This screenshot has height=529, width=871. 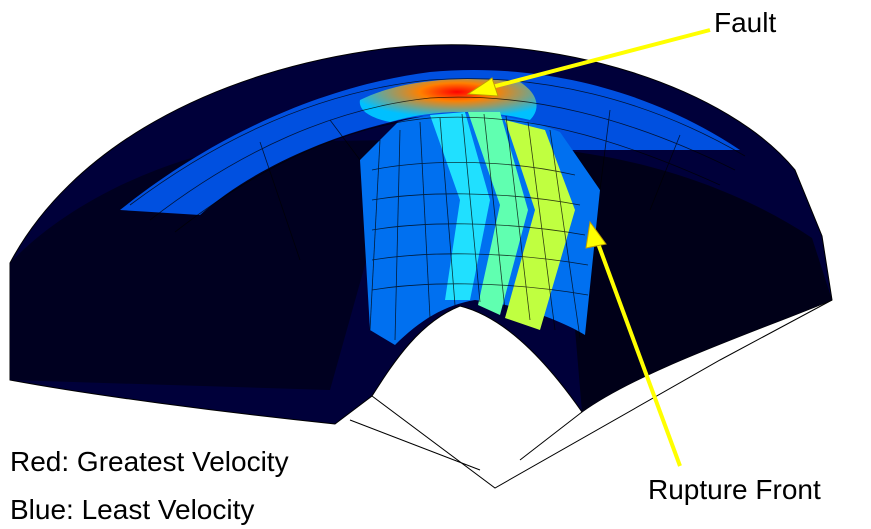 I want to click on rupture-front-label: Rupture Front, so click(x=734, y=489).